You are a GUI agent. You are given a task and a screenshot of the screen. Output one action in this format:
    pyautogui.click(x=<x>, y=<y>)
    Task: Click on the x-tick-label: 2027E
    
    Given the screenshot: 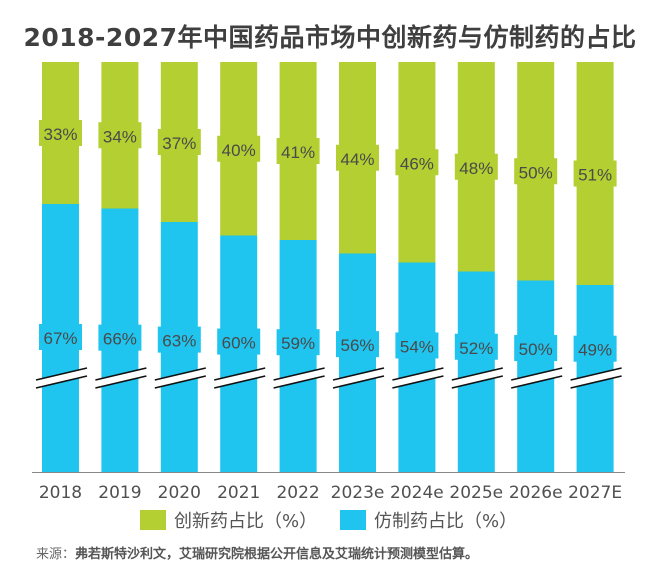 What is the action you would take?
    pyautogui.click(x=595, y=493)
    